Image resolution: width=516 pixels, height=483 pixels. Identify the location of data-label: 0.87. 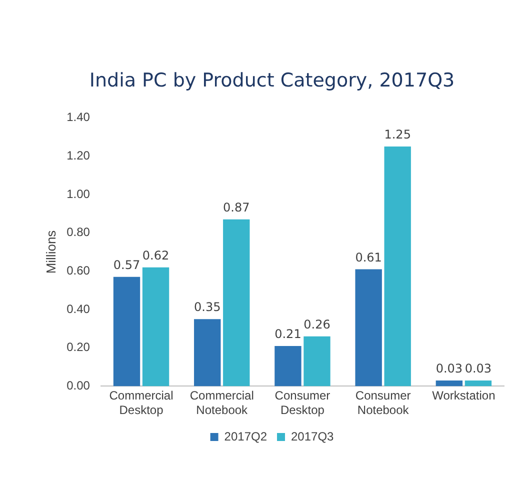
(236, 207).